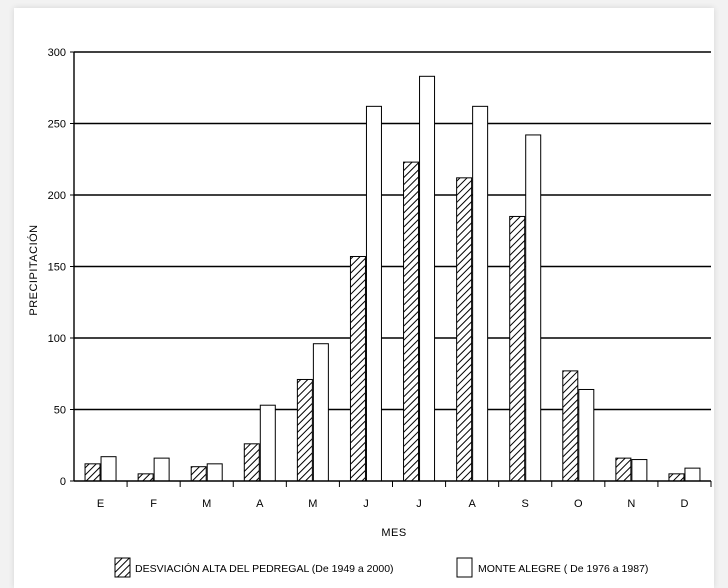 The width and height of the screenshot is (728, 588). What do you see at coordinates (578, 504) in the screenshot?
I see `x-tick-label: O` at bounding box center [578, 504].